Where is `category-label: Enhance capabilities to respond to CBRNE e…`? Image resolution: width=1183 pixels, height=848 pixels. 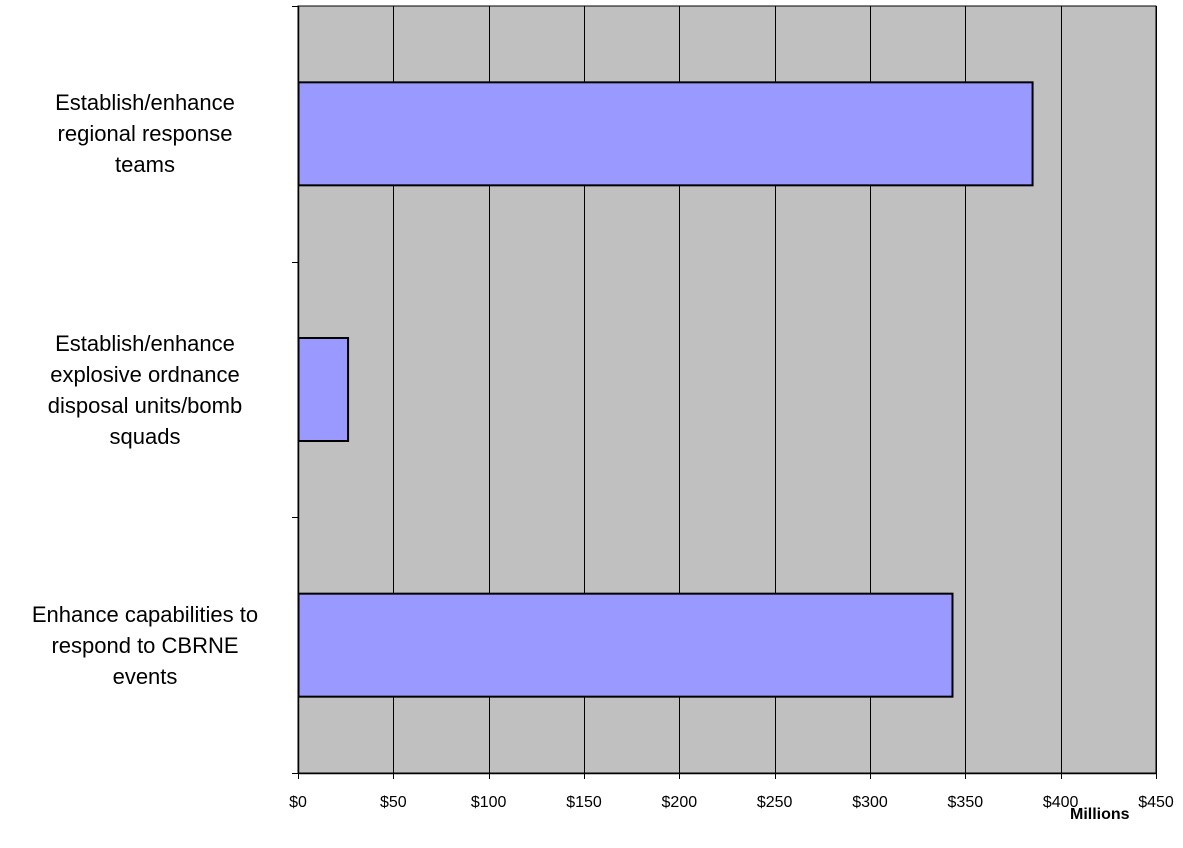 category-label: Enhance capabilities to respond to CBRNE e… is located at coordinates (145, 645).